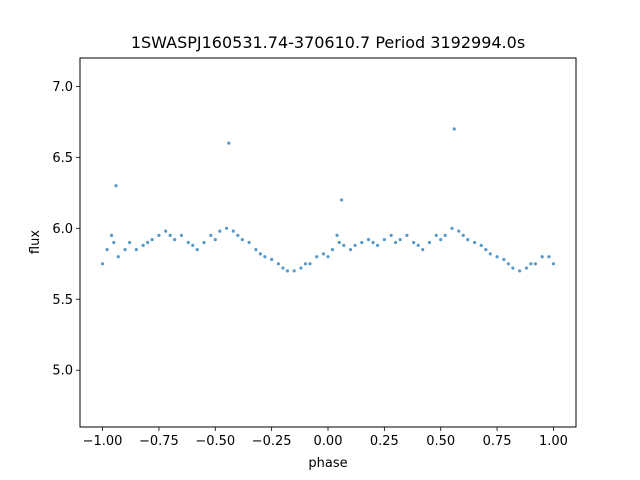  I want to click on y-axis-ticks: 5.0 5.5 6.0 6.5 7.0, so click(66, 229).